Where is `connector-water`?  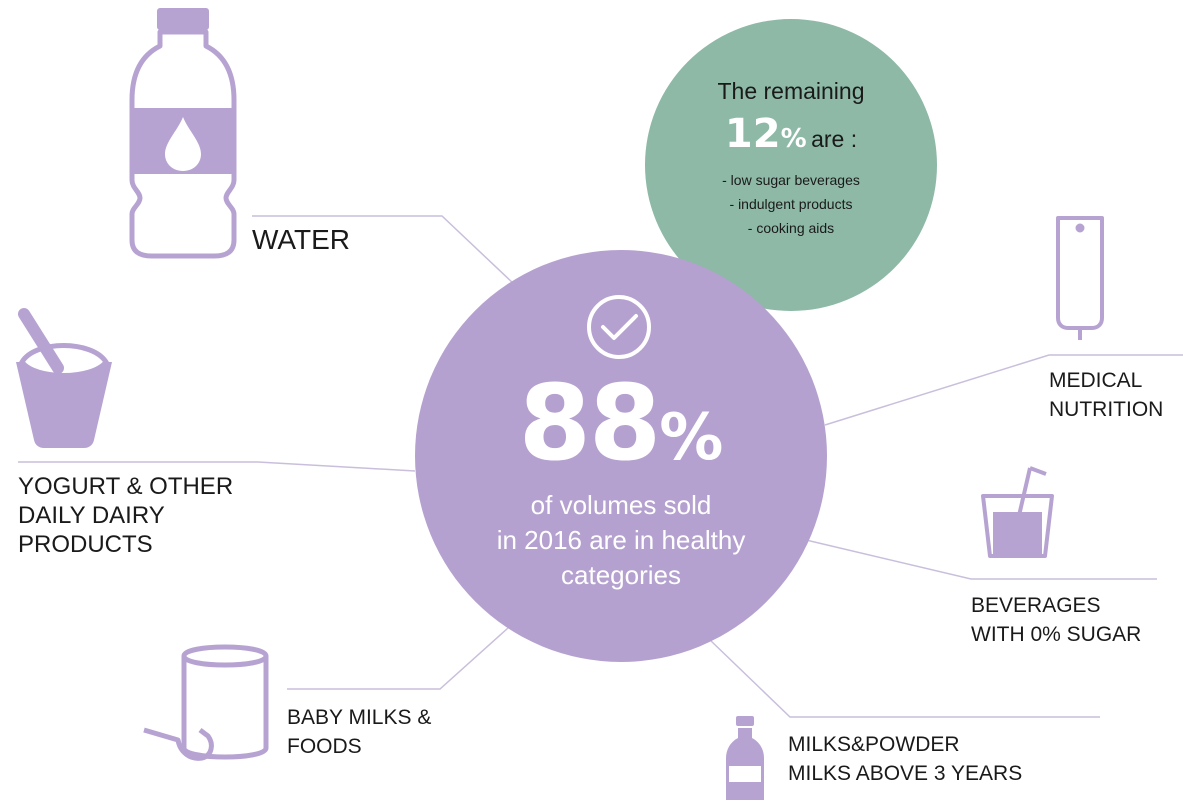
connector-water is located at coordinates (384, 250).